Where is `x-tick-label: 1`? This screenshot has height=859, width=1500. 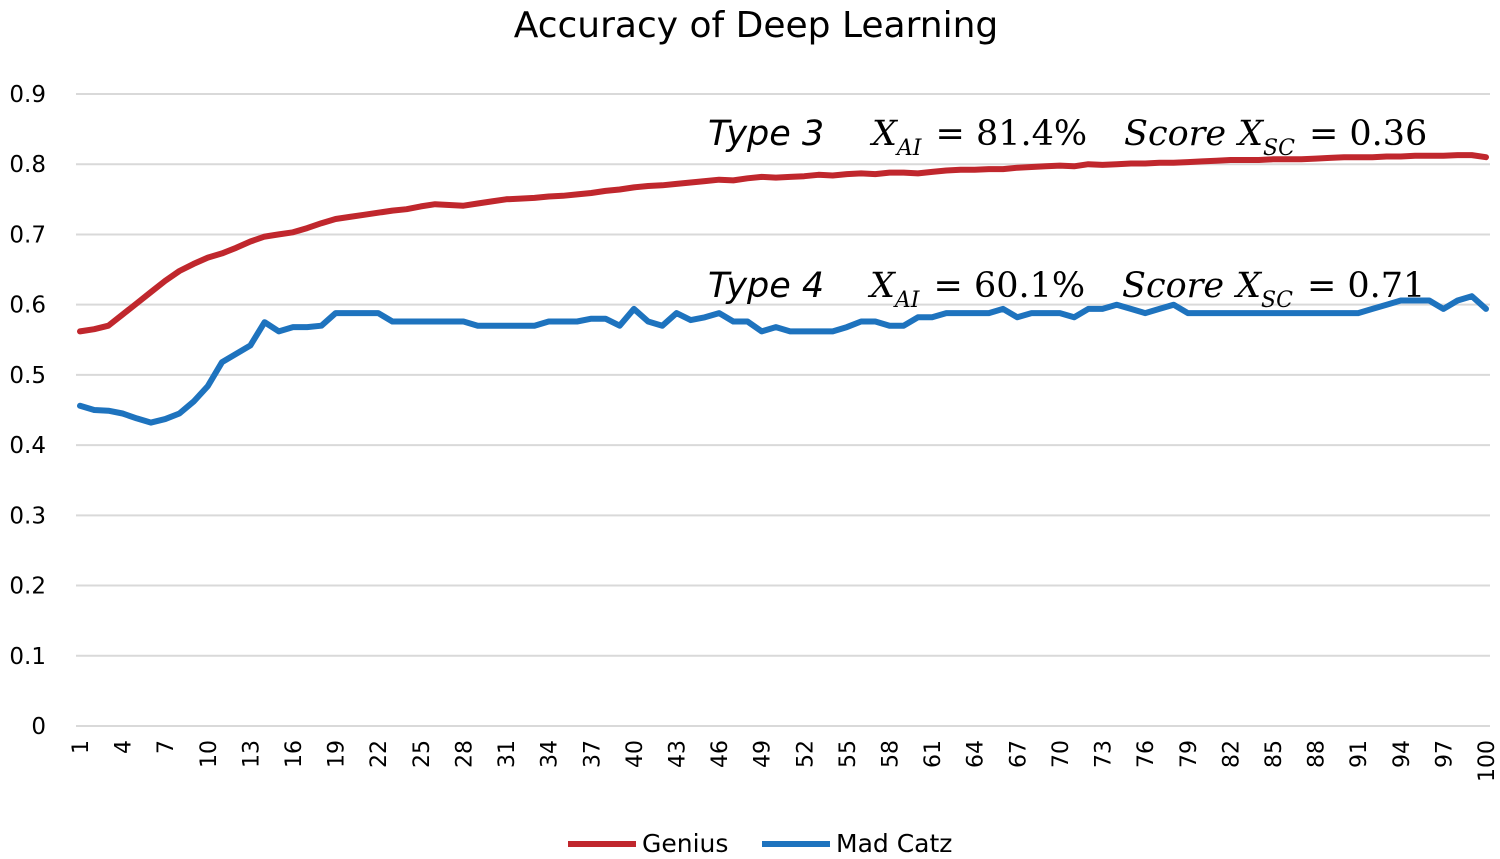
x-tick-label: 1 is located at coordinates (81, 747).